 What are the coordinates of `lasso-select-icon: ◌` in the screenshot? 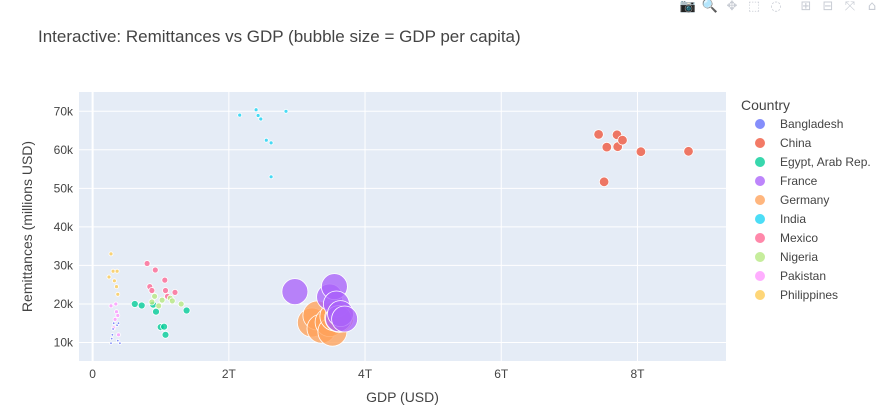 It's located at (776, 7).